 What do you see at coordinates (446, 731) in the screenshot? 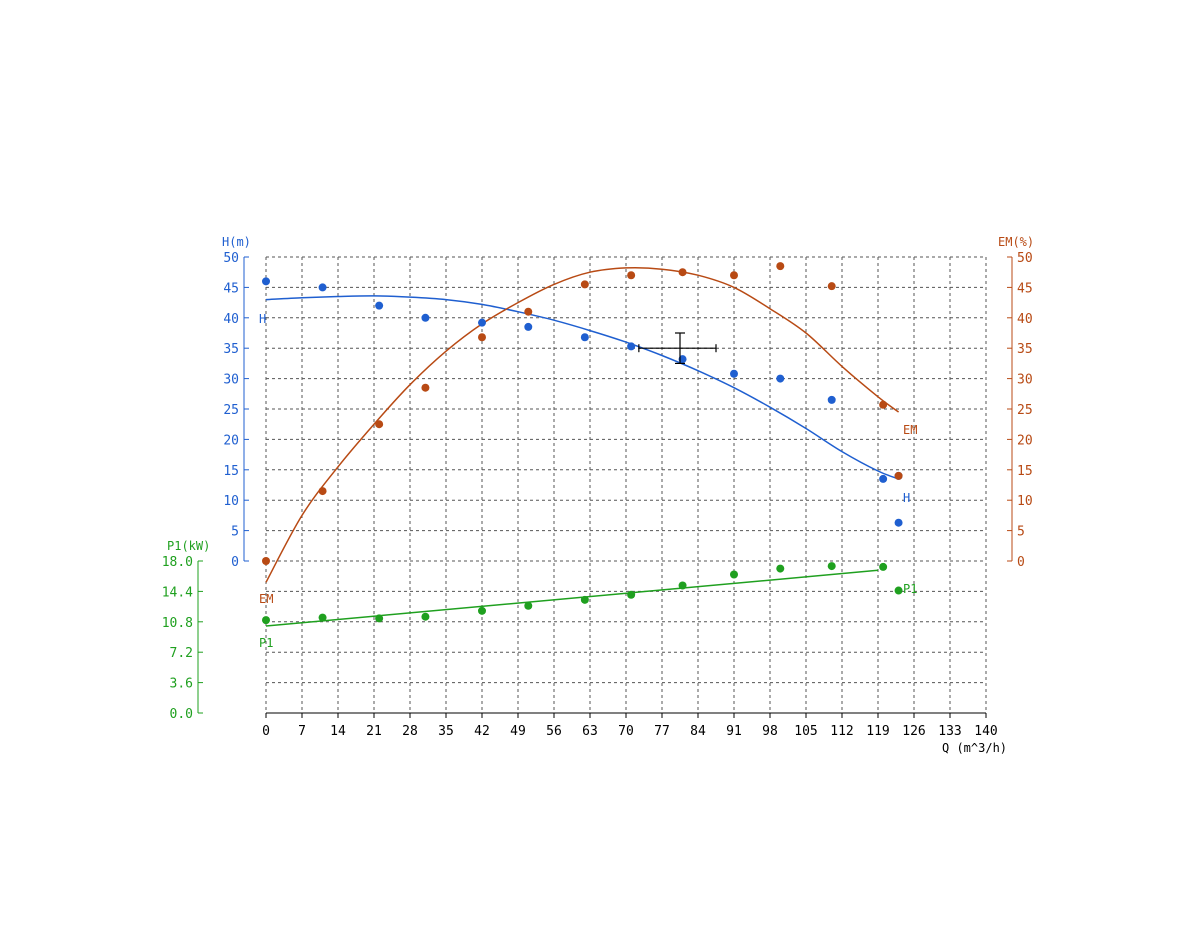
I see `x-tick-label: 35` at bounding box center [446, 731].